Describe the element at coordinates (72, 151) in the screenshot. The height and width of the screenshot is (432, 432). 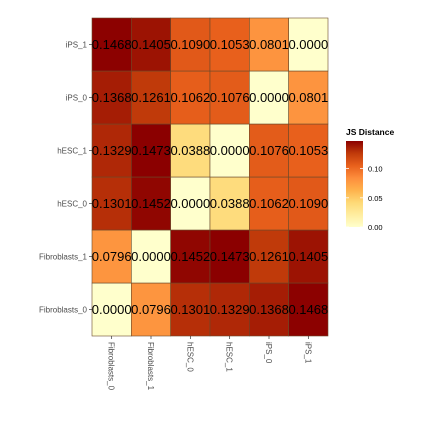
I see `y-tick-label: hESC_1` at that location.